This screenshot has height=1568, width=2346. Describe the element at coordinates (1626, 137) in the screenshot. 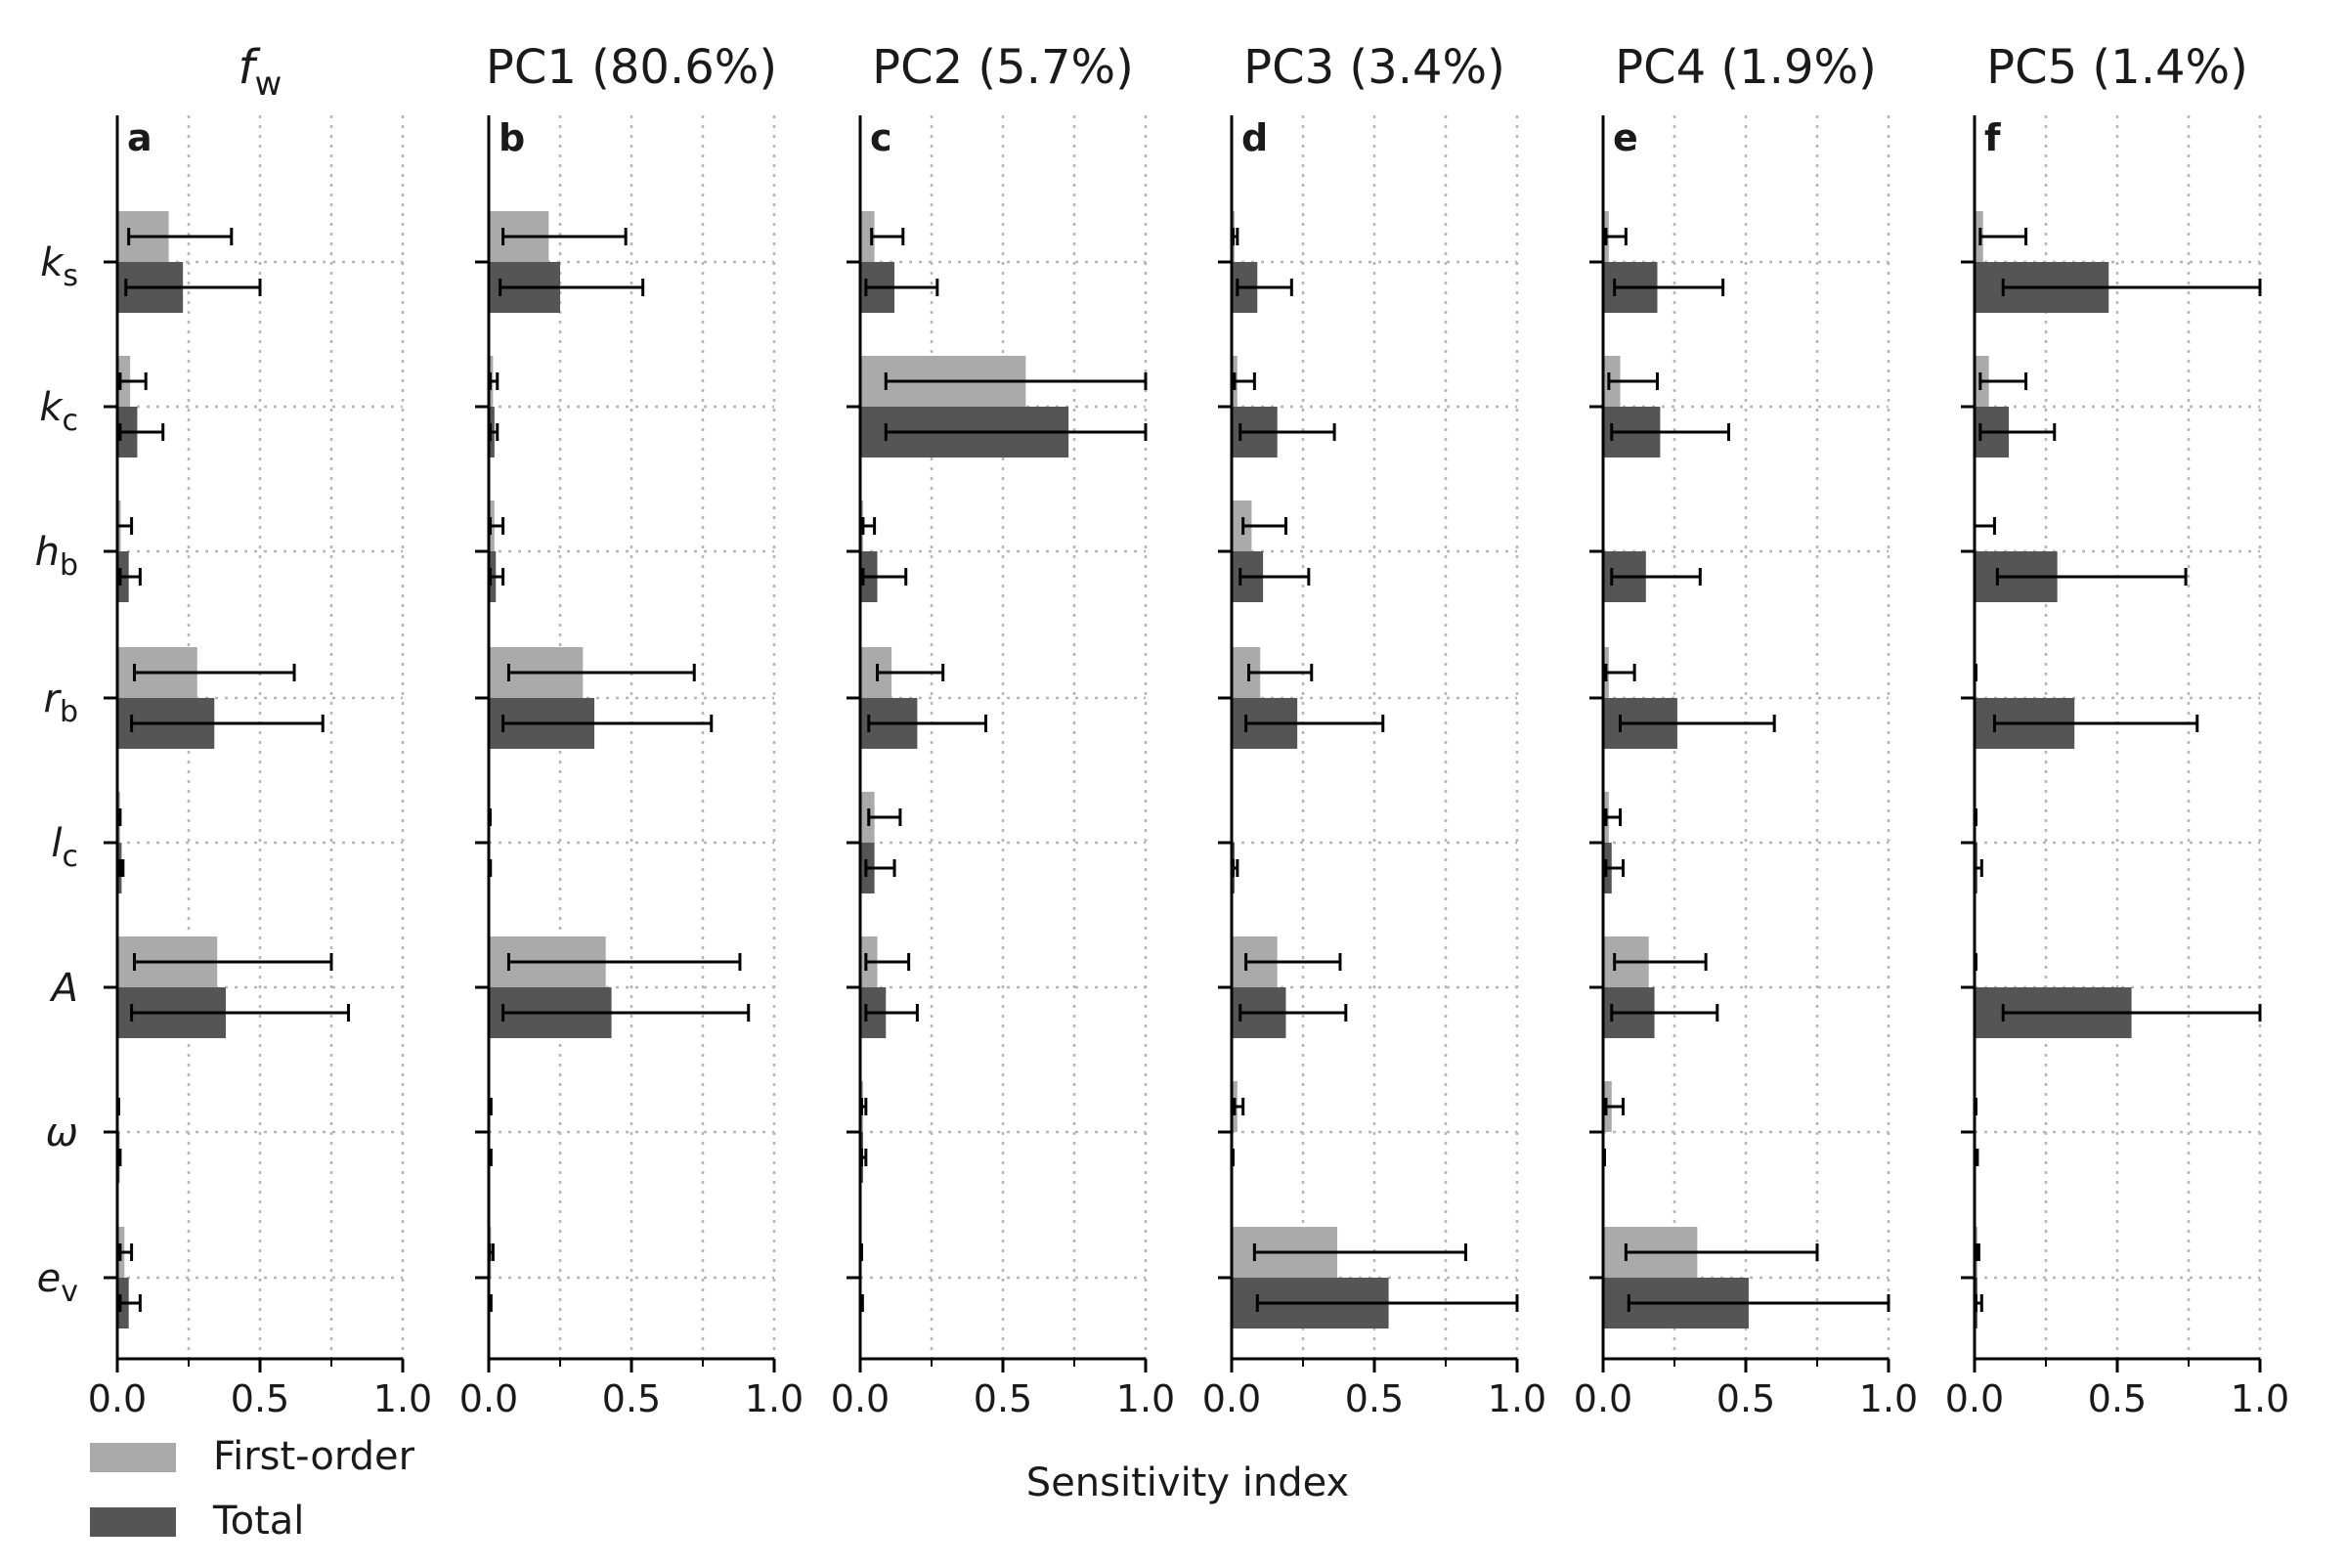

I see `panel-letter: e` at that location.